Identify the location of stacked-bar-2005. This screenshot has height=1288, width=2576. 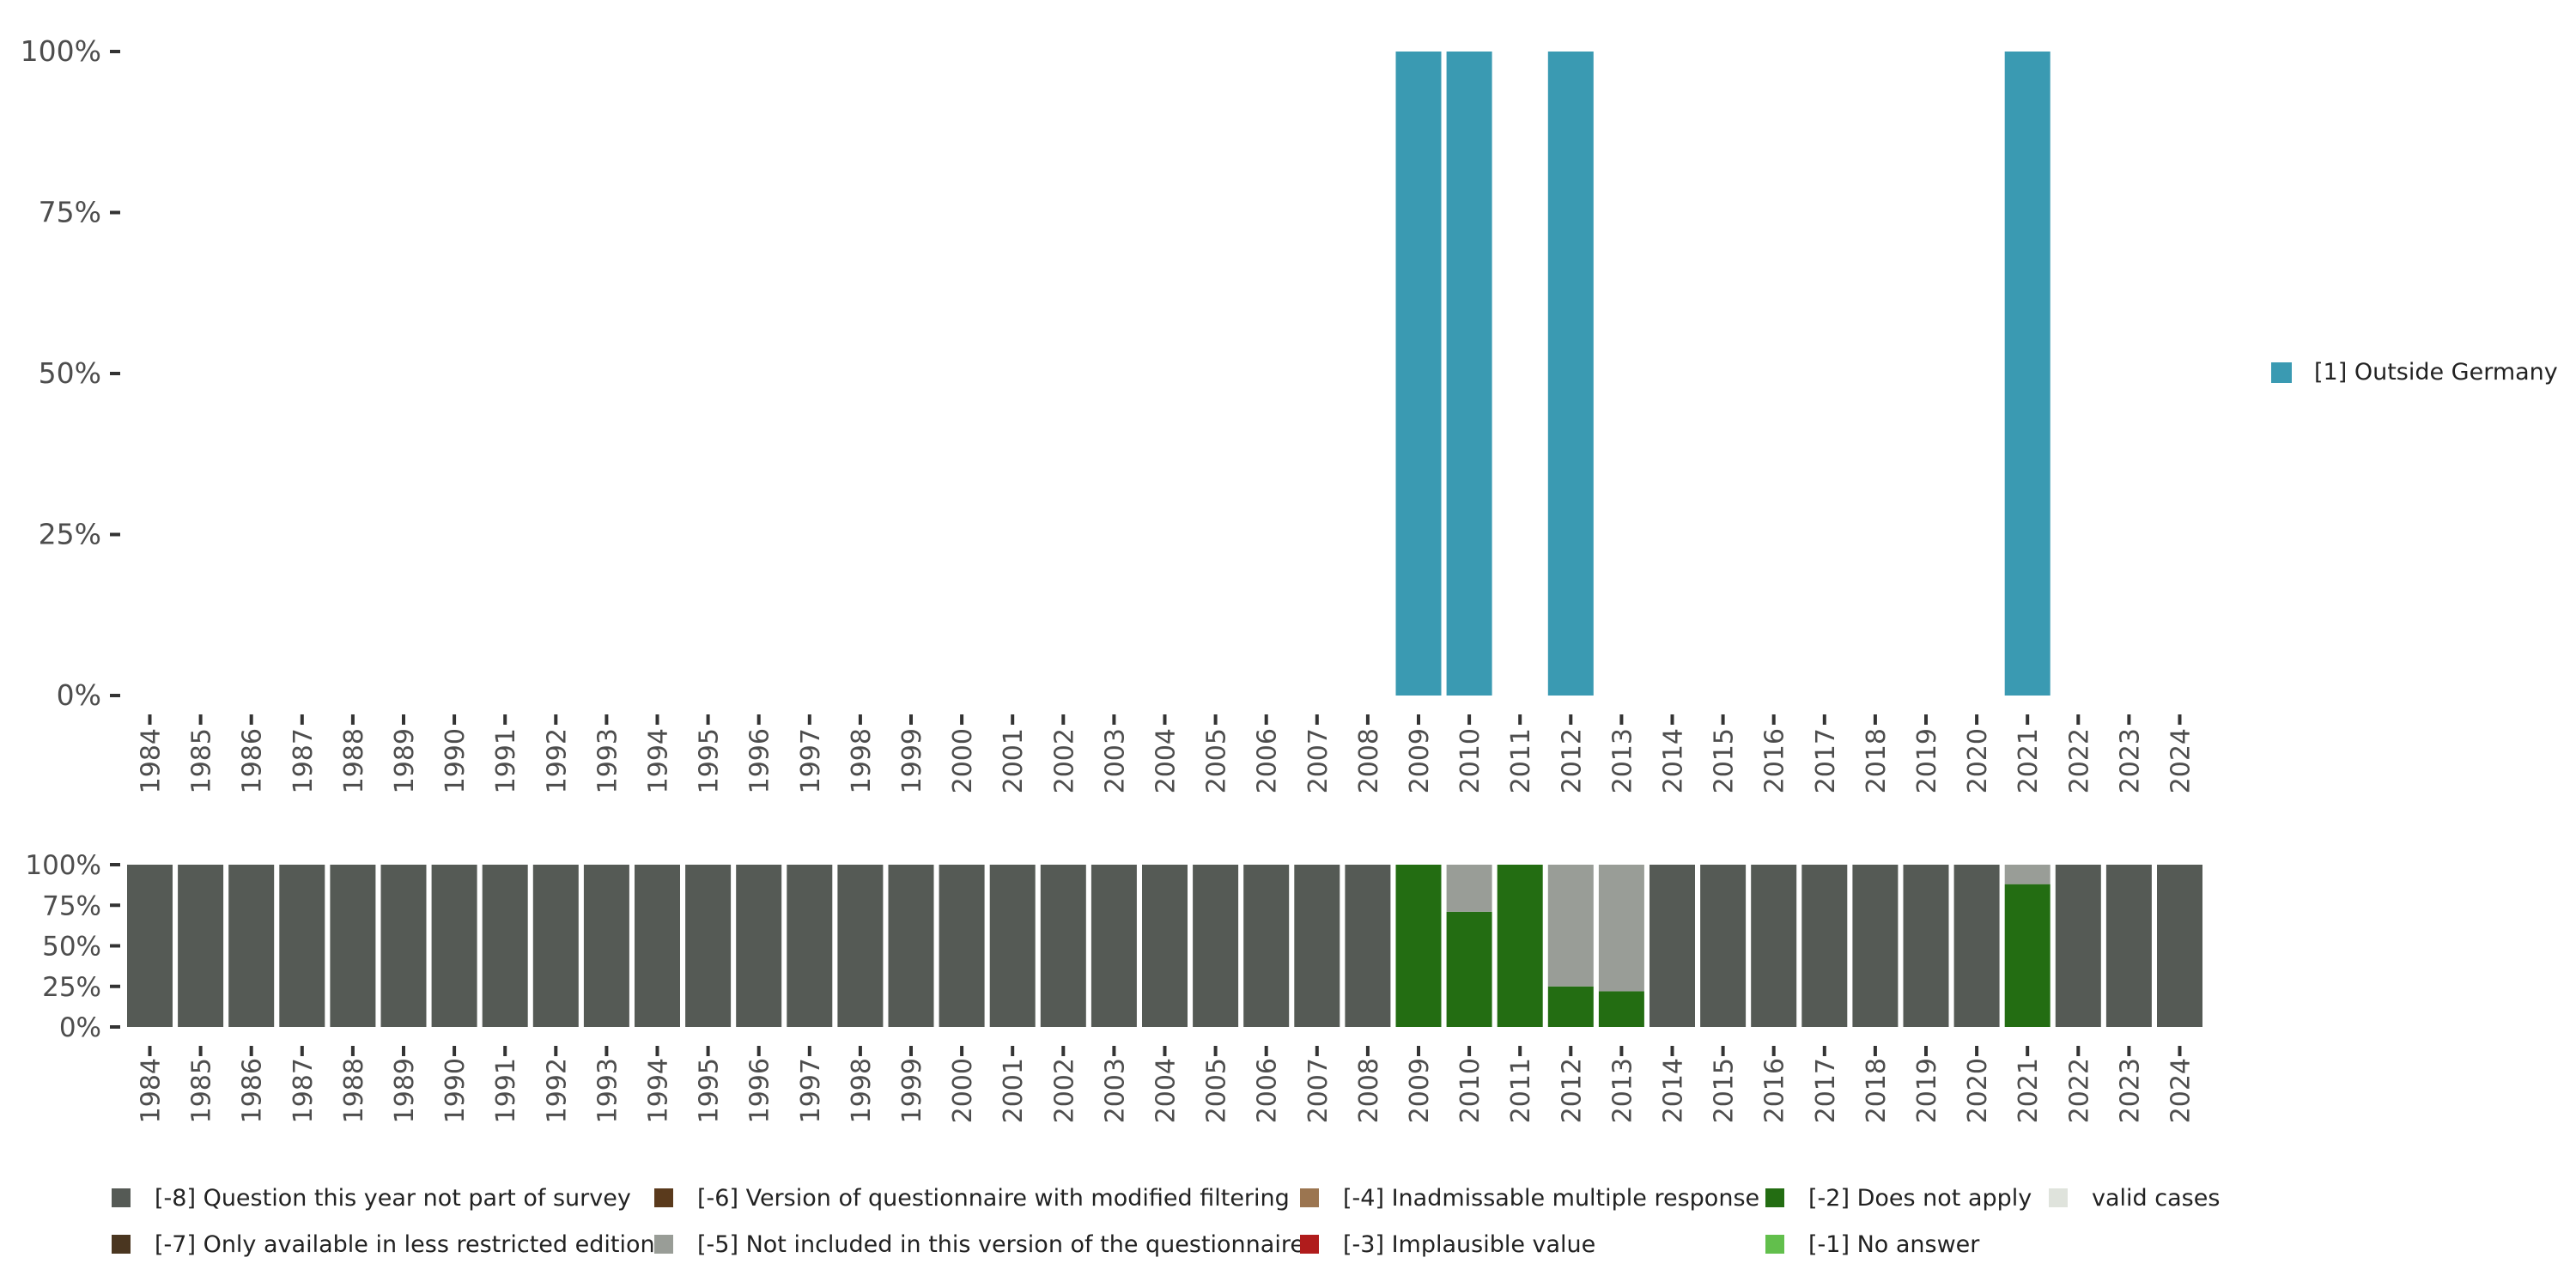
(1216, 946).